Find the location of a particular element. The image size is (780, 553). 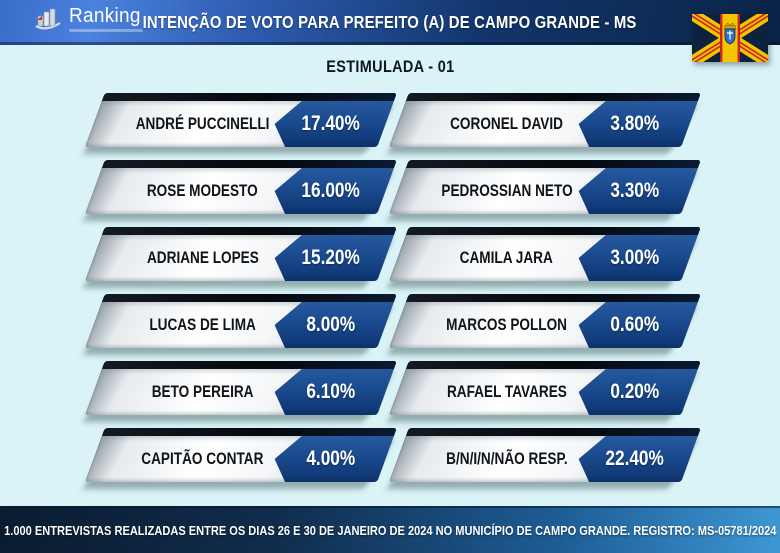

poll-bar: B/N/I/N/NÃO RESP. 22.40% is located at coordinates (543, 458).